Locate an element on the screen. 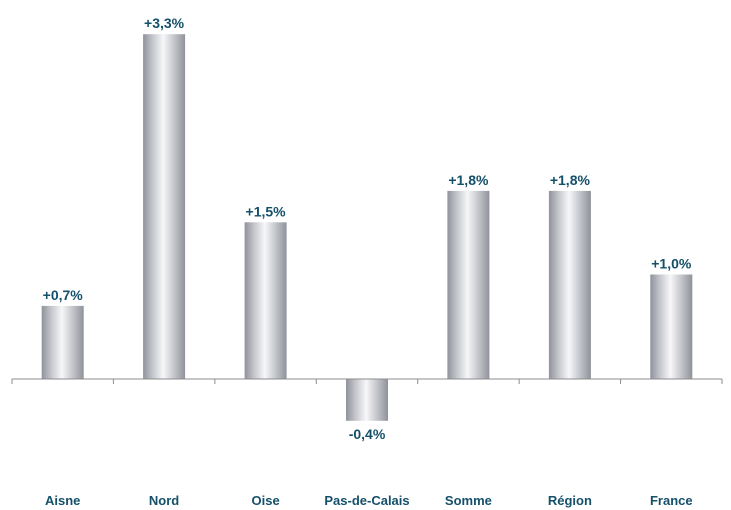 The height and width of the screenshot is (510, 731). x-tick-label-france: France is located at coordinates (671, 500).